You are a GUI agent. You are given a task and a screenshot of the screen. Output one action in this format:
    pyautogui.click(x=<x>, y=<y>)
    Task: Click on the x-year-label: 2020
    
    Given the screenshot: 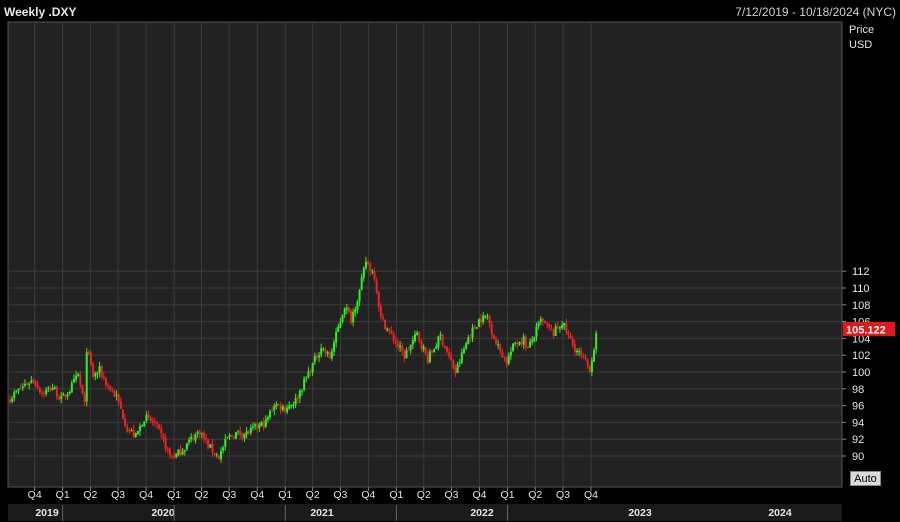 What is the action you would take?
    pyautogui.click(x=163, y=513)
    